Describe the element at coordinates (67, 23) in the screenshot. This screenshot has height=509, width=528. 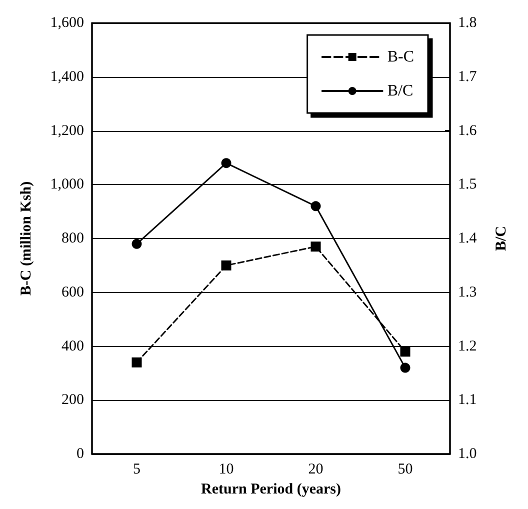
I see `y-tick-label: 1,600` at that location.